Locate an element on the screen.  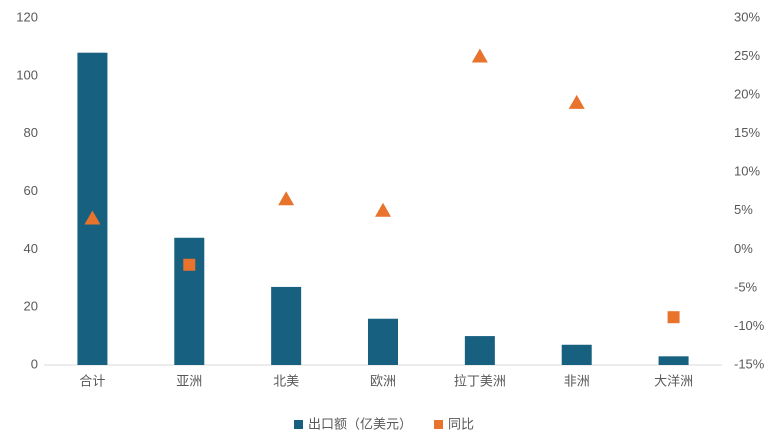
y2-tick-label: 20% is located at coordinates (747, 94).